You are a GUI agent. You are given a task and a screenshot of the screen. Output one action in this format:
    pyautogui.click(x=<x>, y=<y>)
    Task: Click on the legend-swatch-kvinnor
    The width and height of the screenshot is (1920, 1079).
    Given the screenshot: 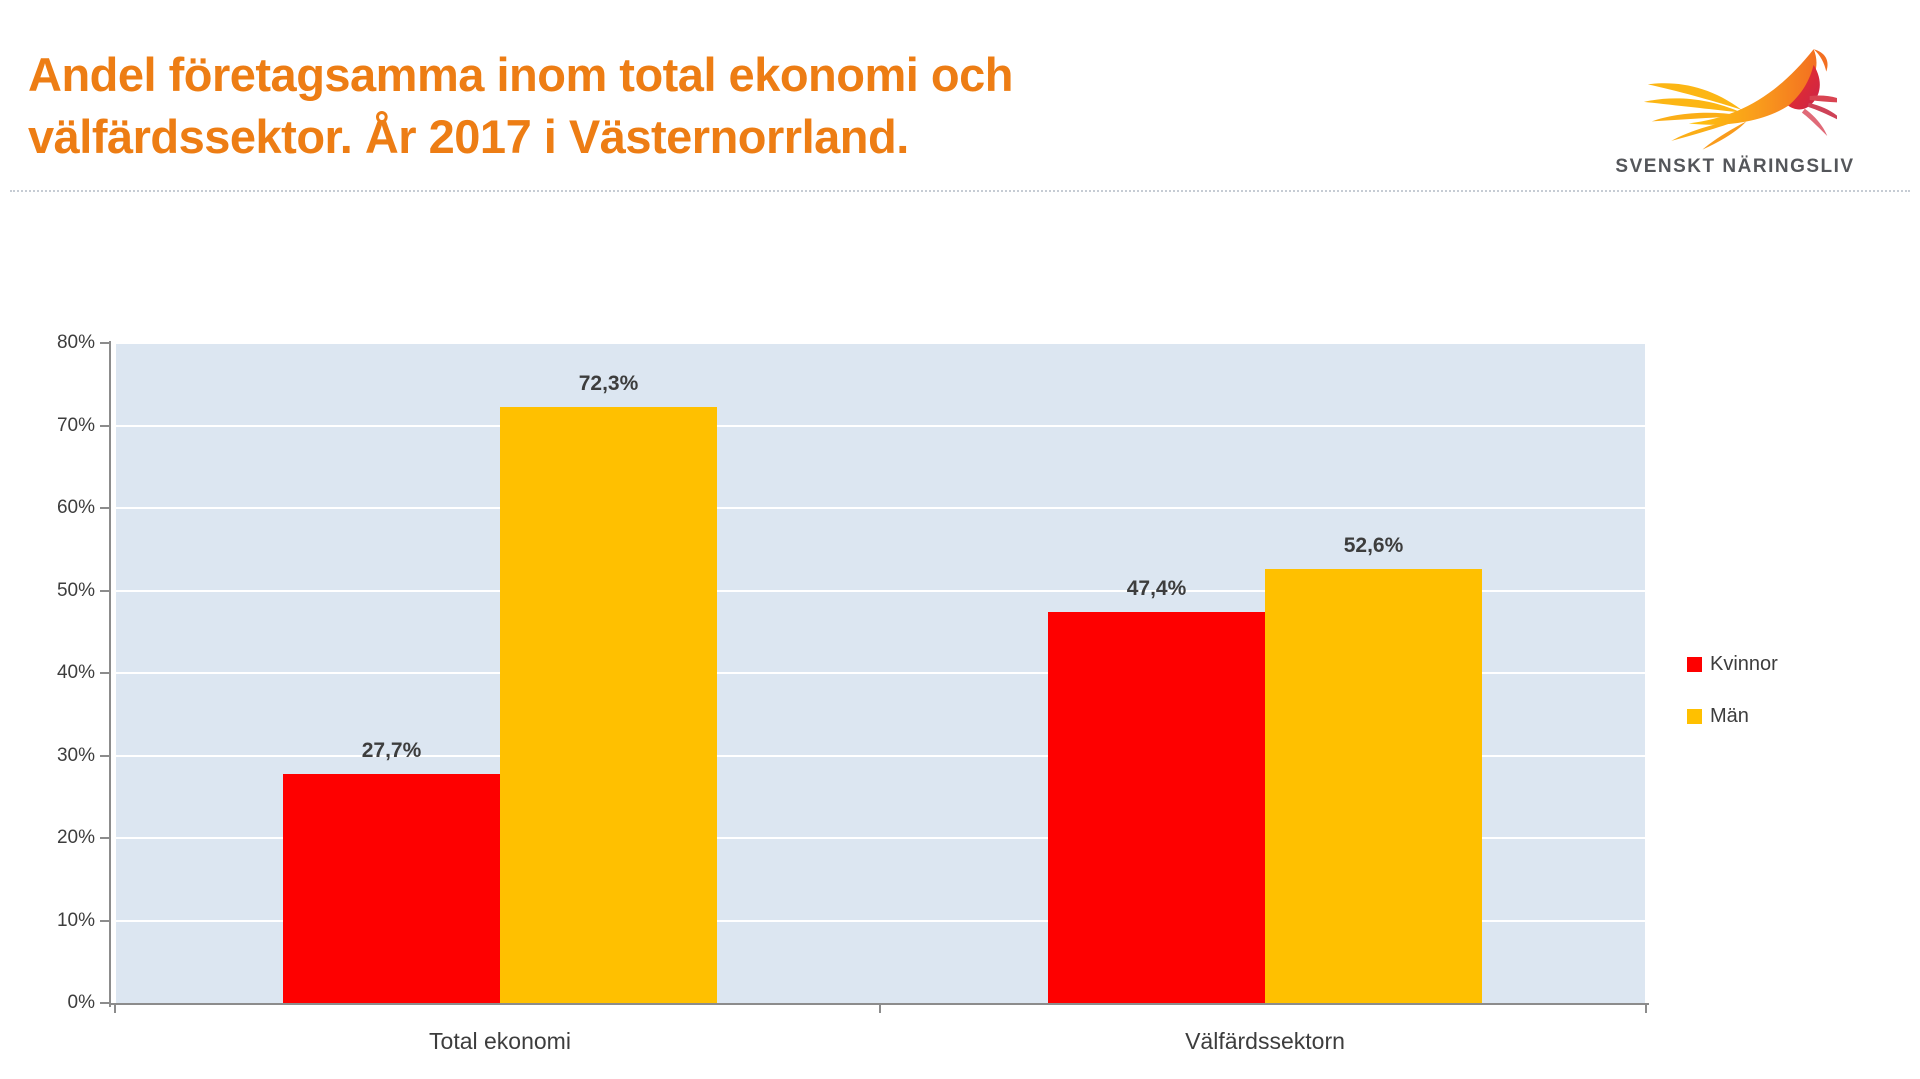 What is the action you would take?
    pyautogui.click(x=1694, y=664)
    